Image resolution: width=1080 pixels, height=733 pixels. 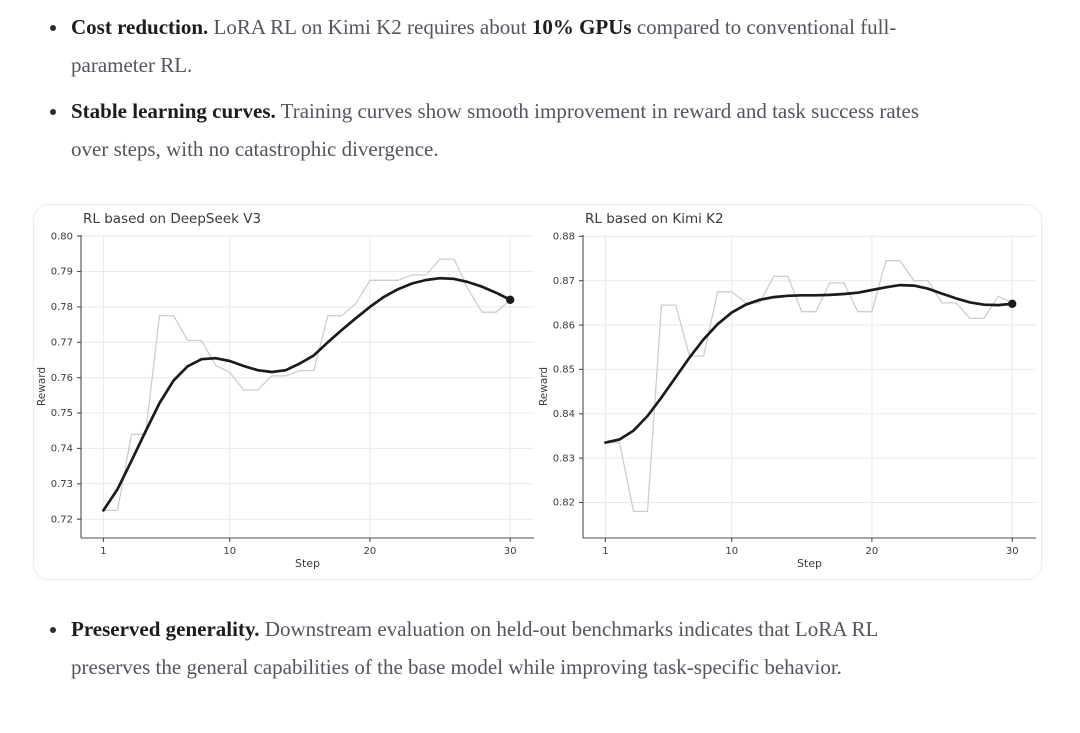 I want to click on y-tick-label: 0.87, so click(x=564, y=281).